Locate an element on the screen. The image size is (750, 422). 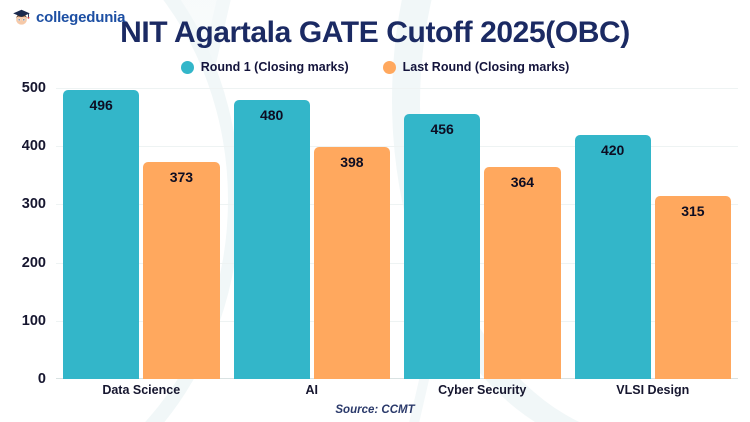
y-tick-400: 400 is located at coordinates (33, 146).